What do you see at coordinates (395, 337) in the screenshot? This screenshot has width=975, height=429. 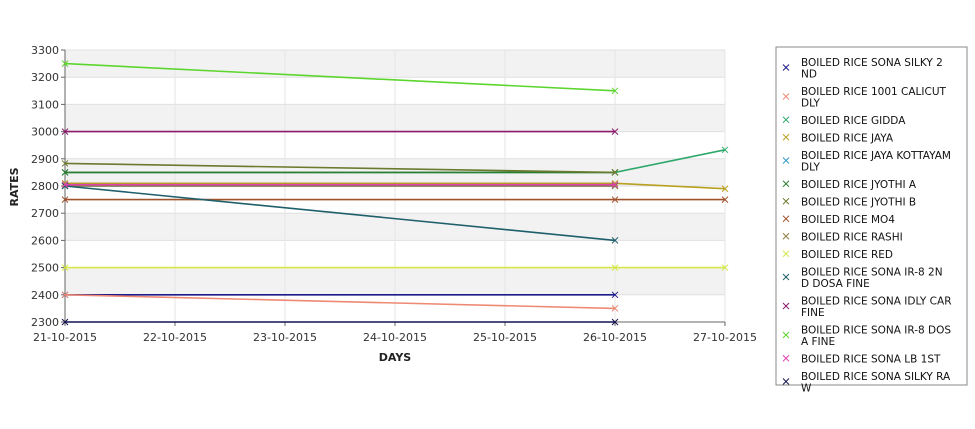 I see `x-tick-label: 24-10-2015` at bounding box center [395, 337].